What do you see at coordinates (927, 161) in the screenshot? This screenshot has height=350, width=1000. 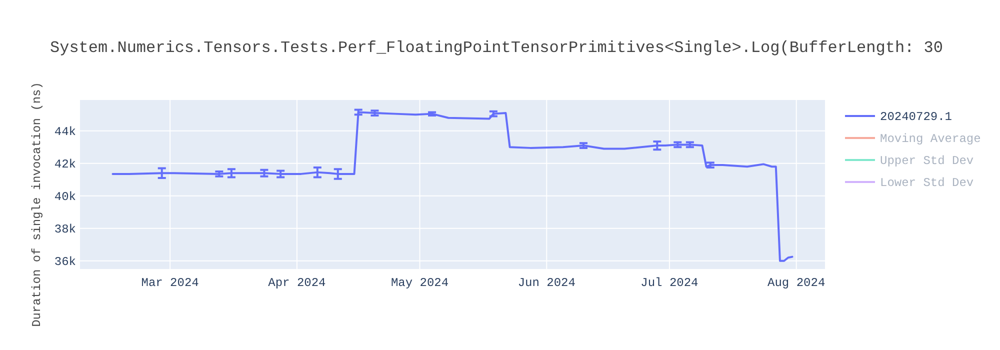 I see `legend-label: Upper Std Dev` at bounding box center [927, 161].